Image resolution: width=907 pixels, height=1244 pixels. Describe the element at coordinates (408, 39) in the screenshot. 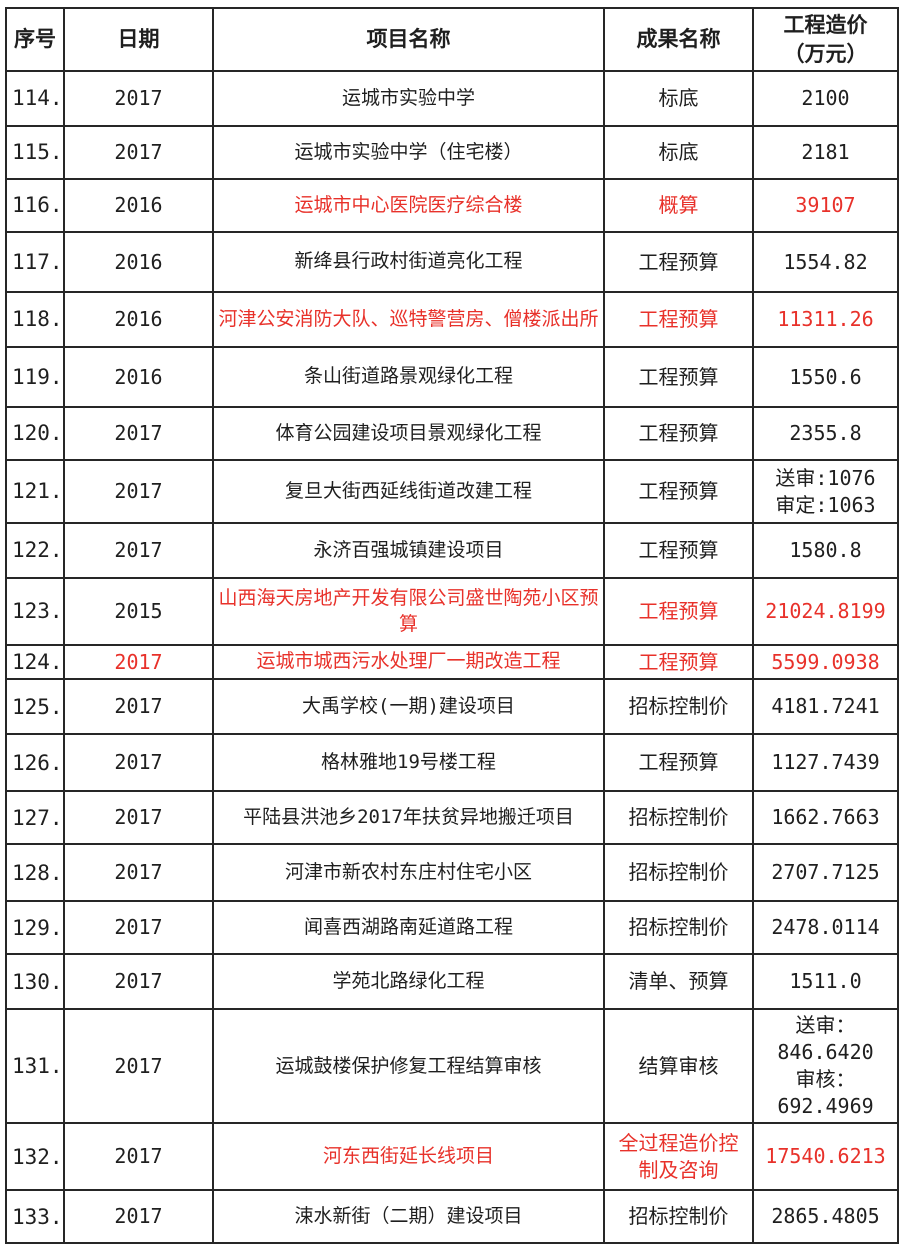

I see `header-project-name: 项目名称` at that location.